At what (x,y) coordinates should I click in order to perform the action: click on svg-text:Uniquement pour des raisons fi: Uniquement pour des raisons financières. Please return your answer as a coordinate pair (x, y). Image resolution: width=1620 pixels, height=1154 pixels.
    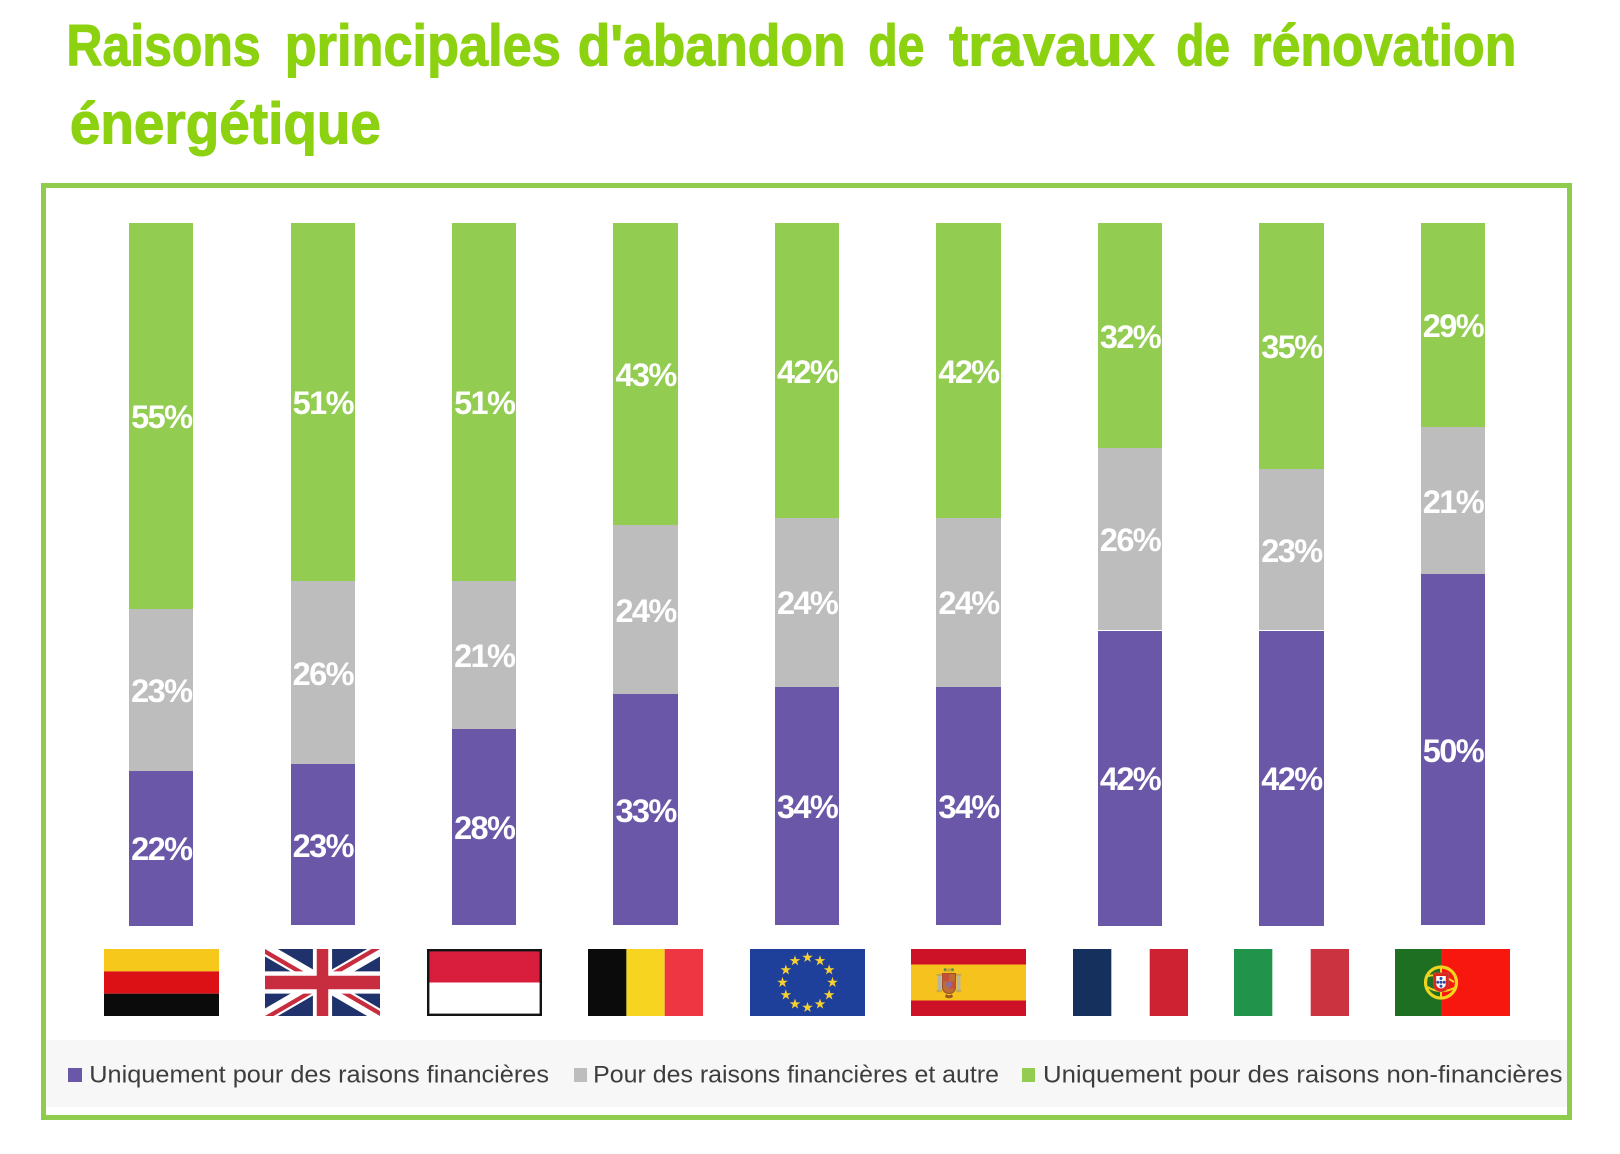
    Looking at the image, I should click on (319, 1075).